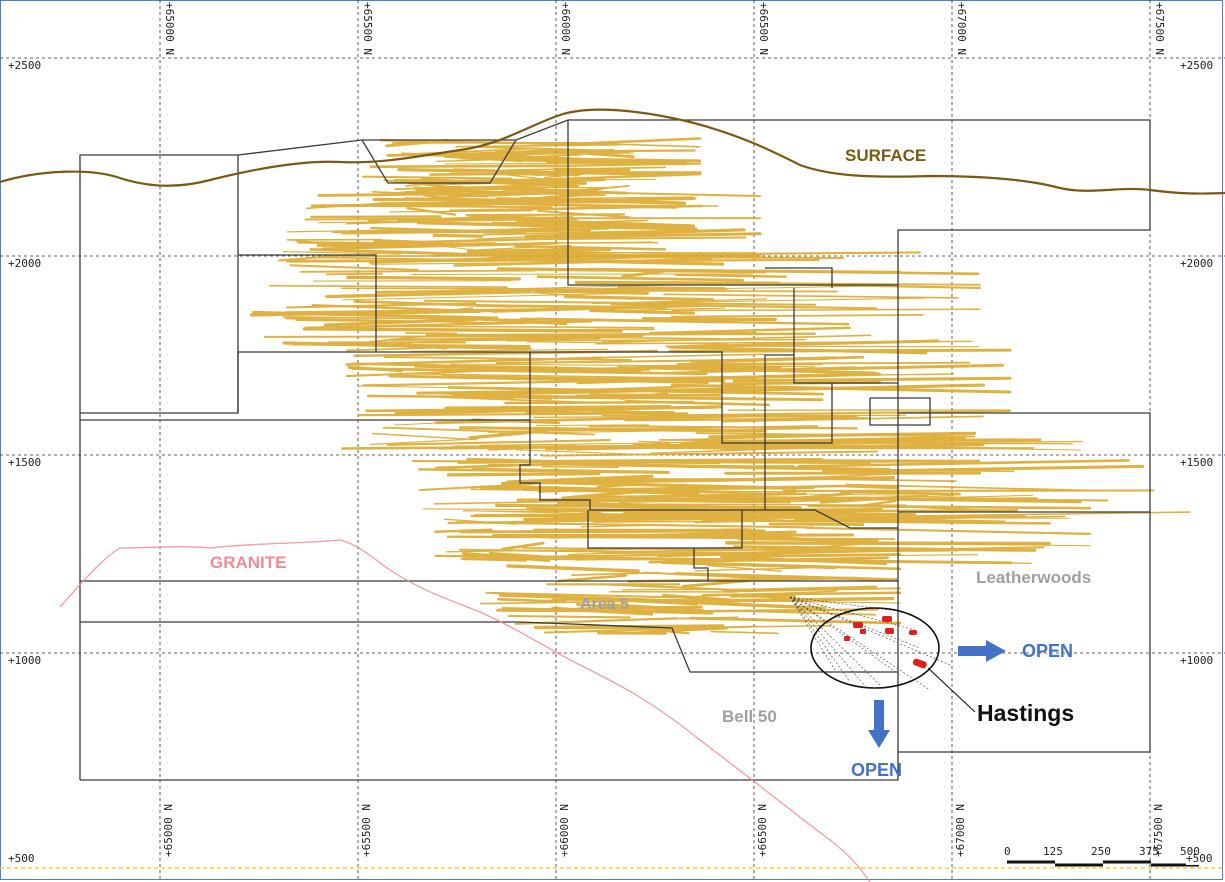 The height and width of the screenshot is (882, 1225). I want to click on elevation-tick-right: +2500, so click(1197, 65).